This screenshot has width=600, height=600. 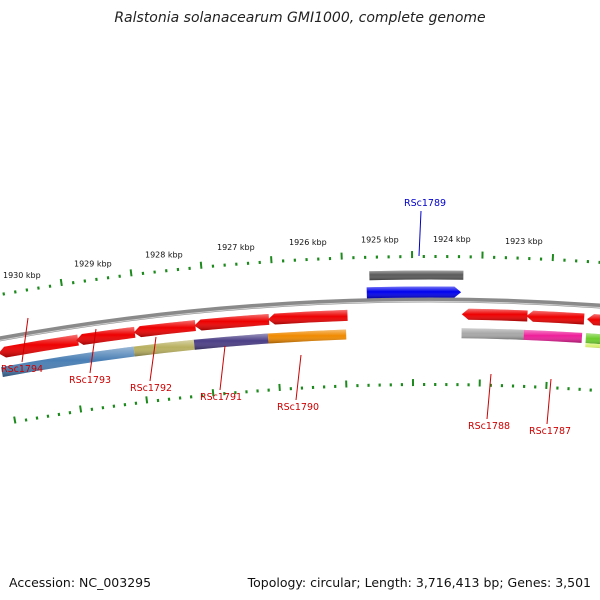 What do you see at coordinates (492, 334) in the screenshot?
I see `cog-bar-5-shading` at bounding box center [492, 334].